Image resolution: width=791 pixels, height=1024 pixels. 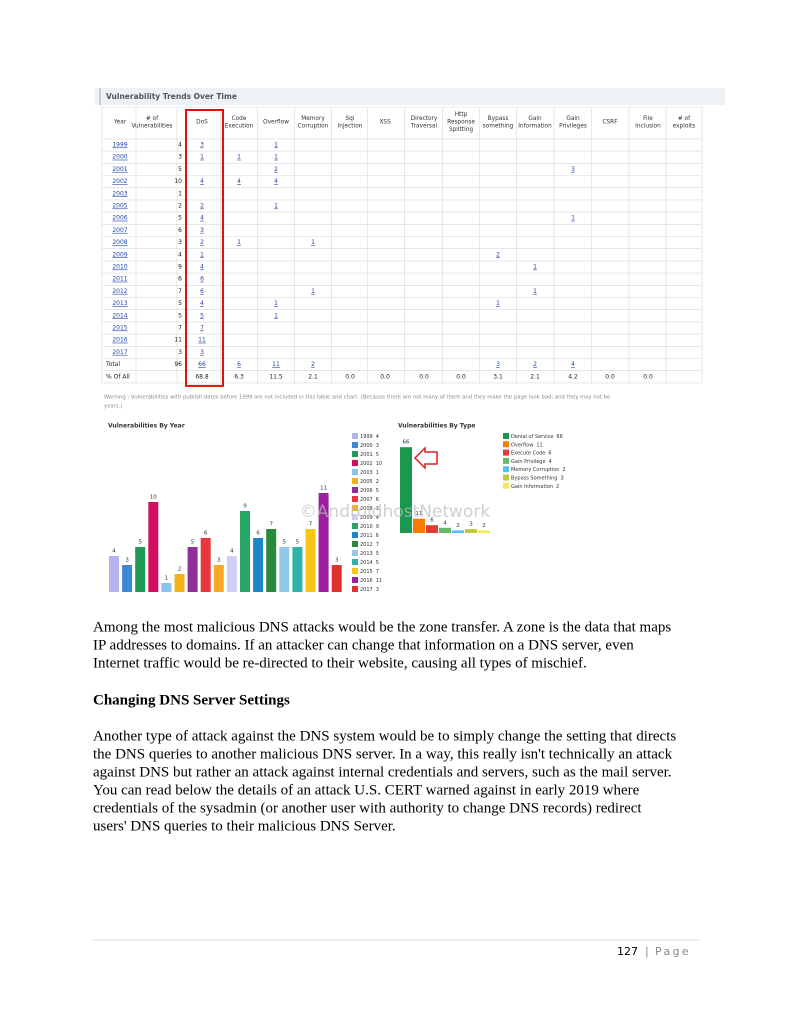 What do you see at coordinates (528, 453) in the screenshot?
I see `legend-category: Execute Code` at bounding box center [528, 453].